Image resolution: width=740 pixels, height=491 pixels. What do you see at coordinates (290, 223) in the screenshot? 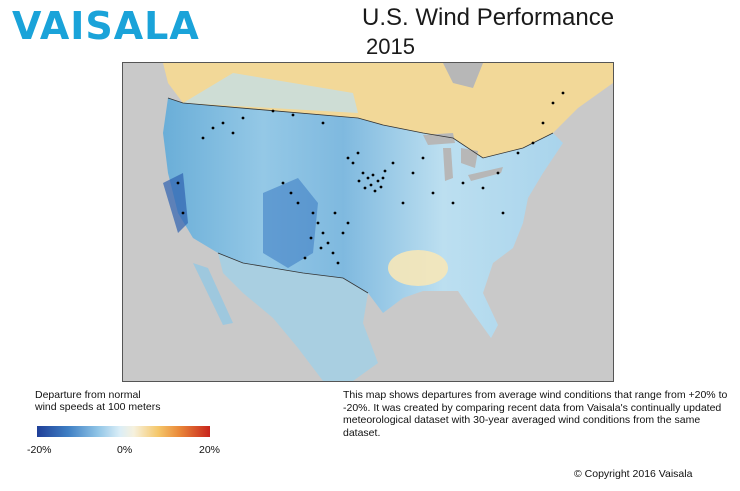
I see `rocky-mountain-anomaly` at bounding box center [290, 223].